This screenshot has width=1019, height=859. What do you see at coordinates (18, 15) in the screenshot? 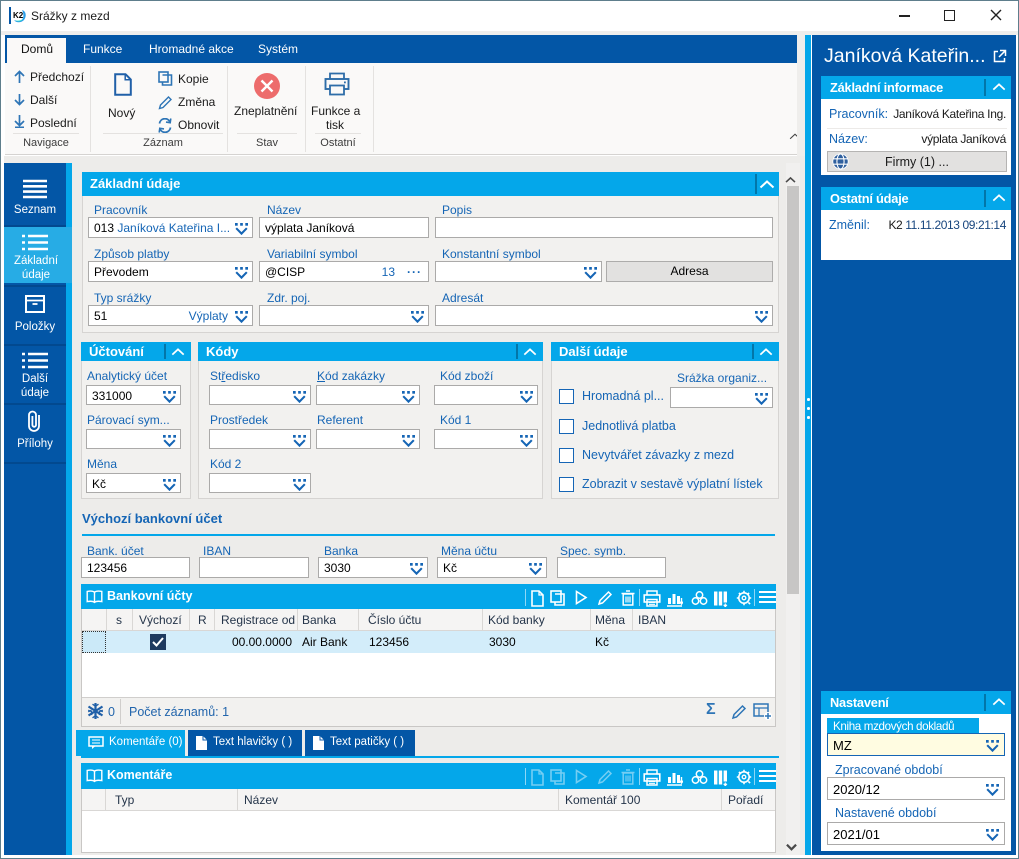
I see `svg-text: K2` at bounding box center [18, 15].